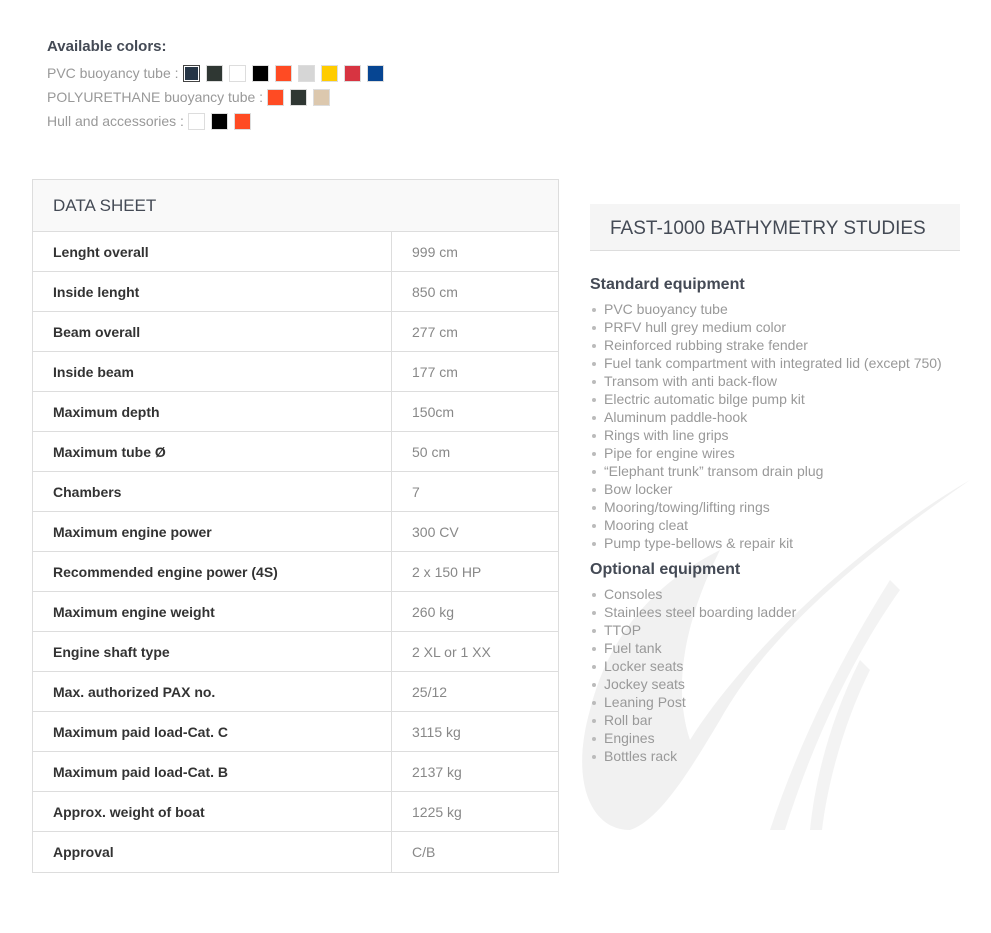 The image size is (991, 933). Describe the element at coordinates (775, 489) in the screenshot. I see `list-item: Bow locker` at that location.